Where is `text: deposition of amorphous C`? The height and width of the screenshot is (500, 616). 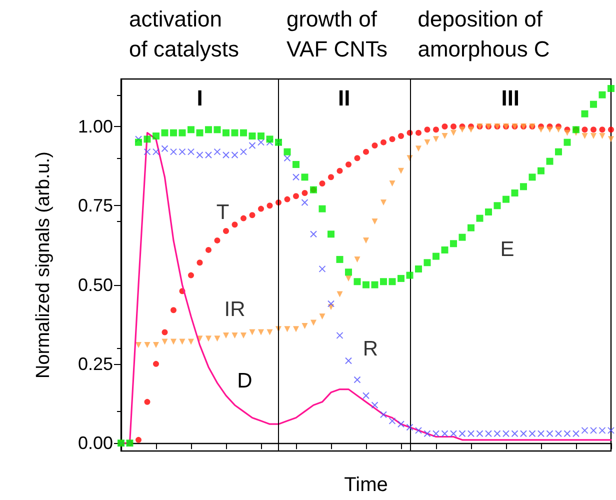
text: deposition of amorphous C is located at coordinates (484, 34).